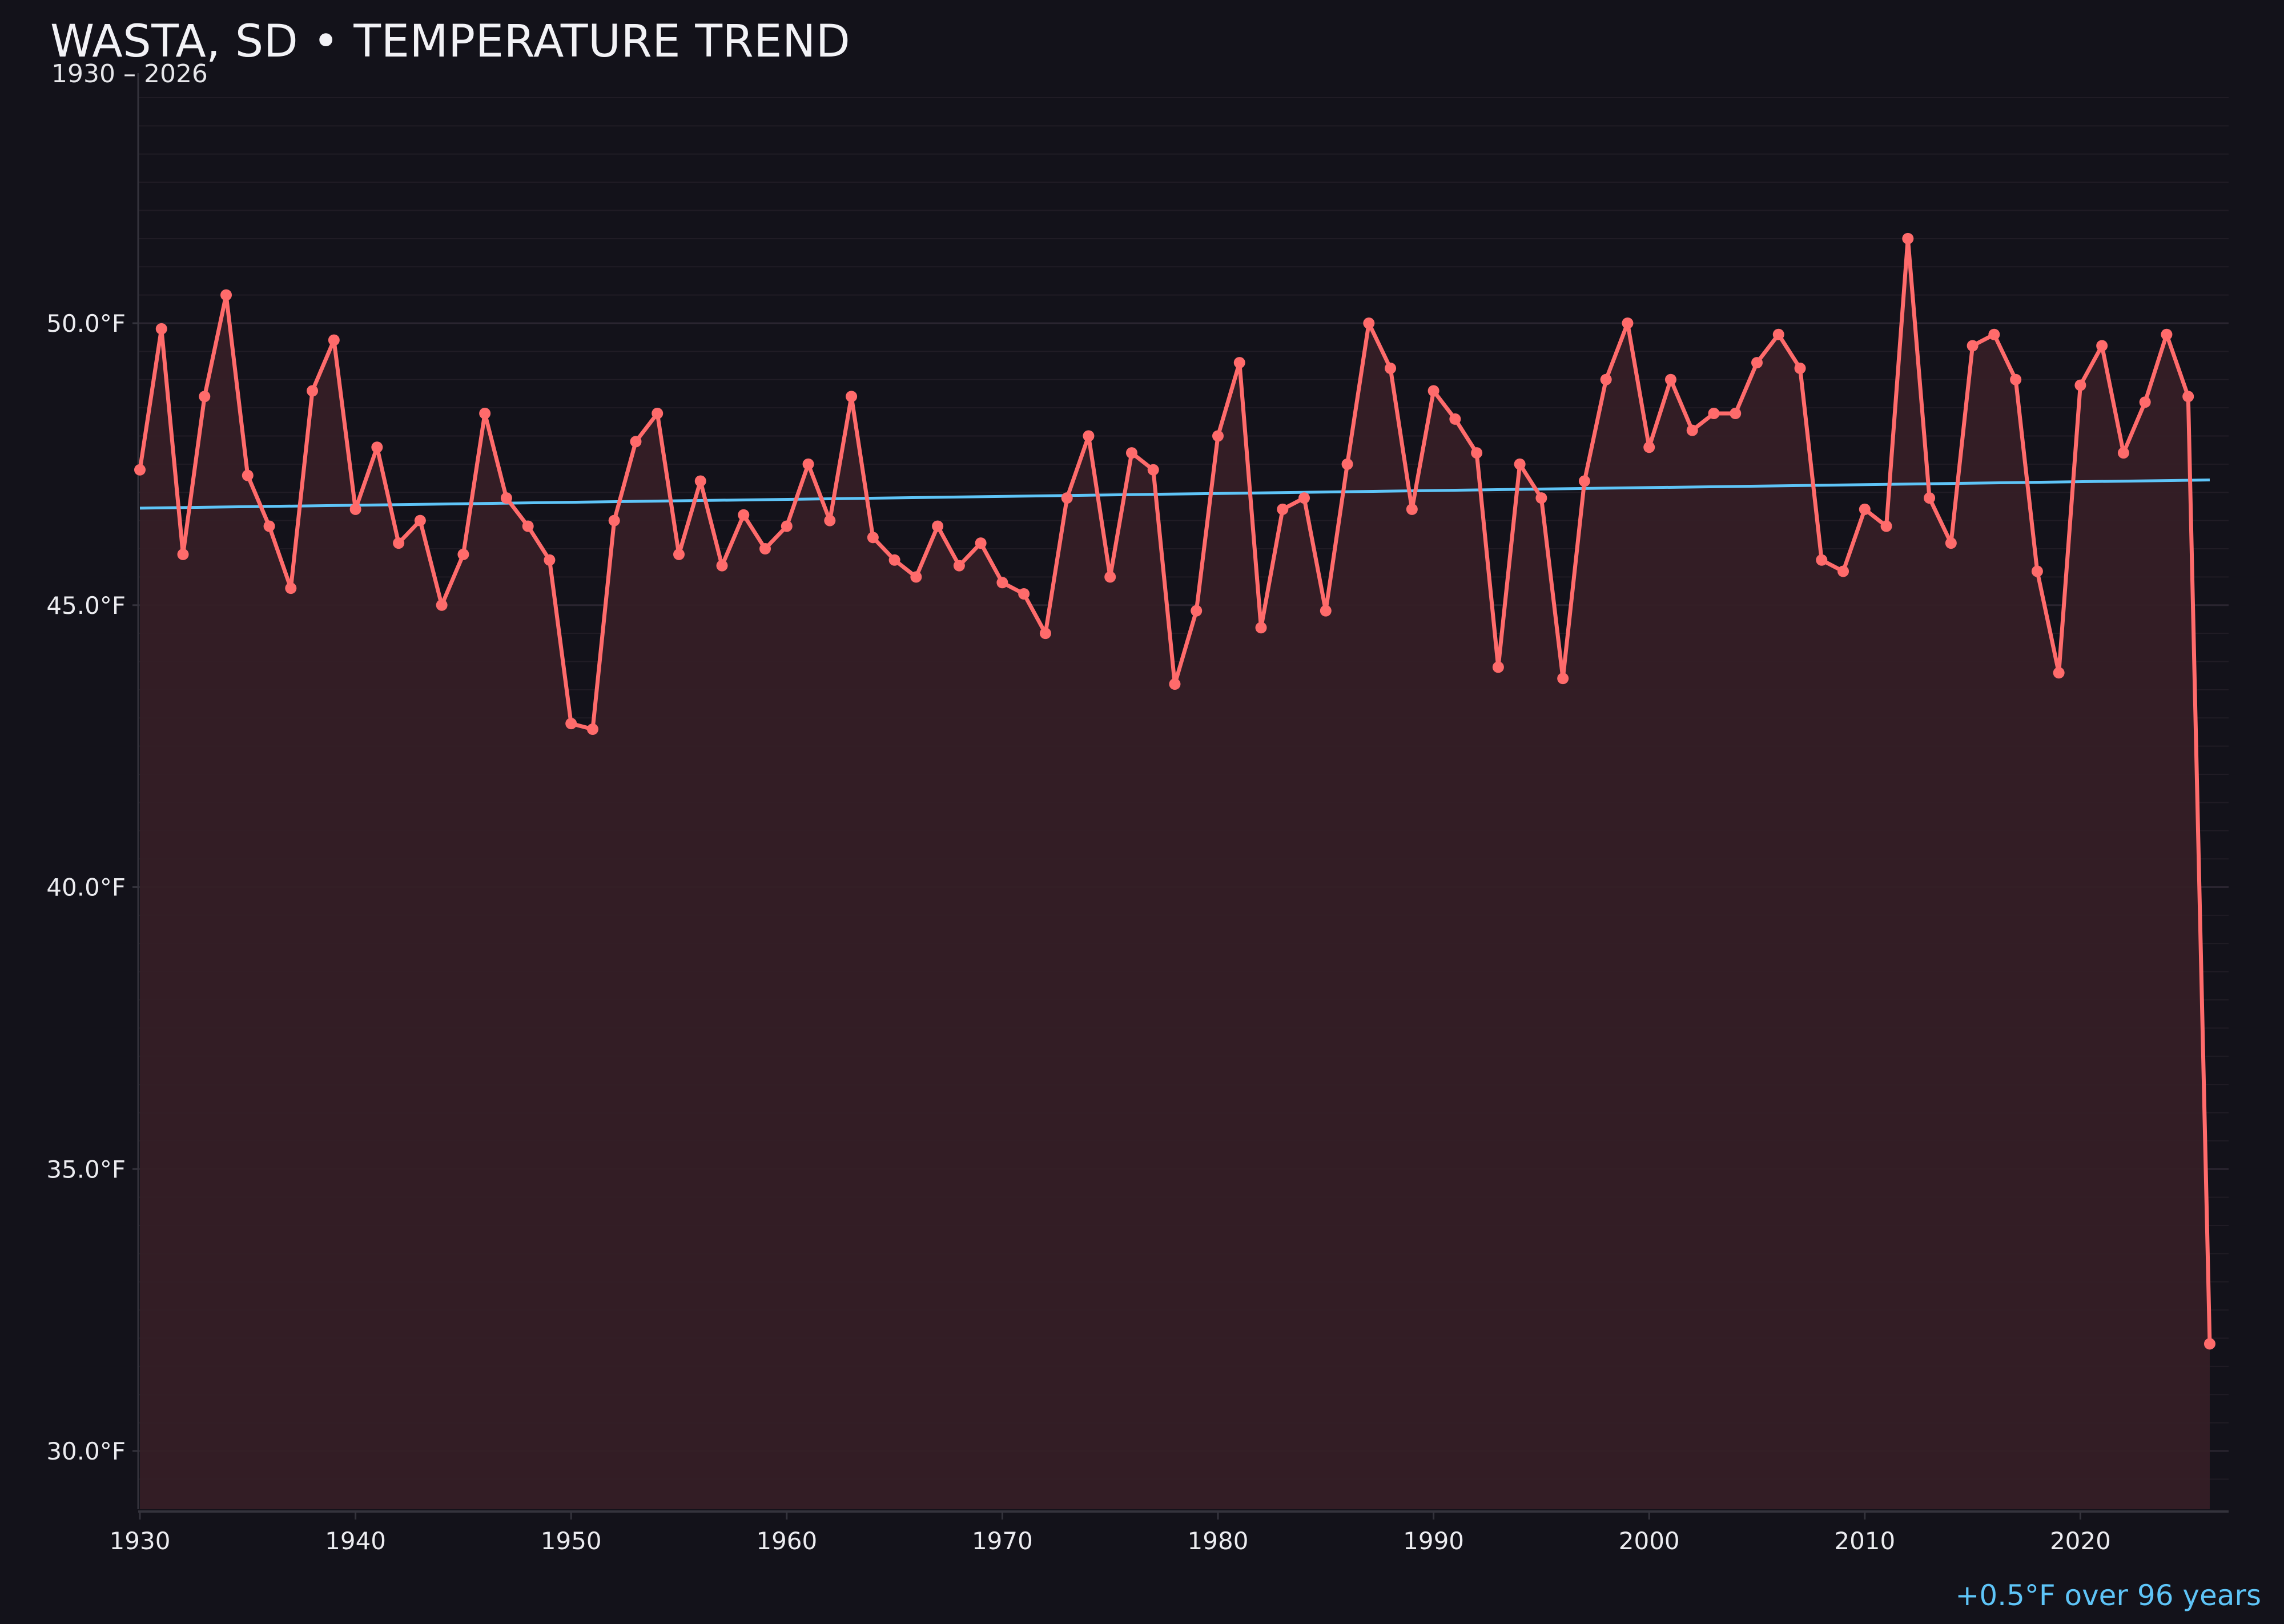 The height and width of the screenshot is (1624, 2284). Describe the element at coordinates (86, 888) in the screenshot. I see `y-tick-label: 40.0°F` at that location.